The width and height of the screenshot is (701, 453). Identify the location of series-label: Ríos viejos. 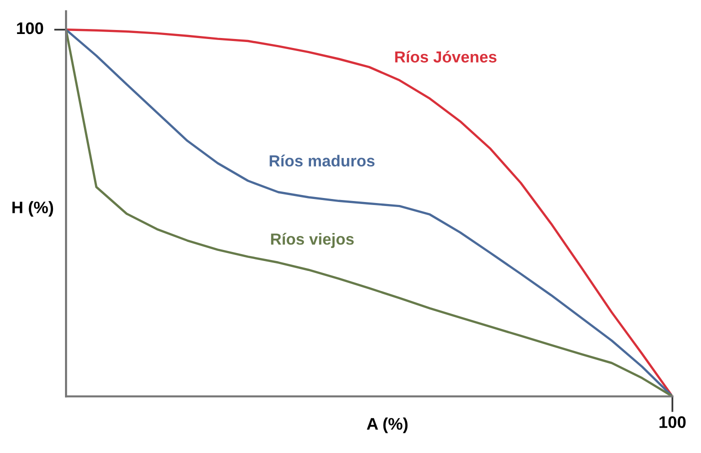
(312, 240).